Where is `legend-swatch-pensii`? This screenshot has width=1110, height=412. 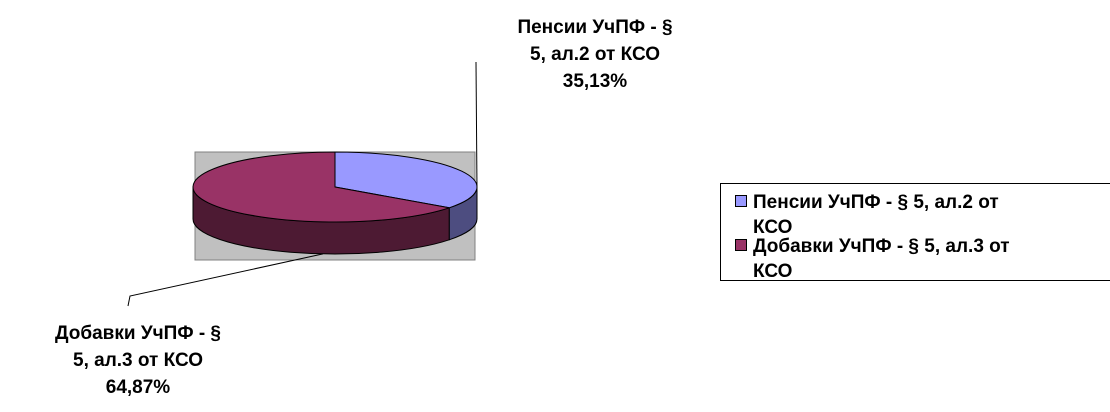 legend-swatch-pensii is located at coordinates (741, 201).